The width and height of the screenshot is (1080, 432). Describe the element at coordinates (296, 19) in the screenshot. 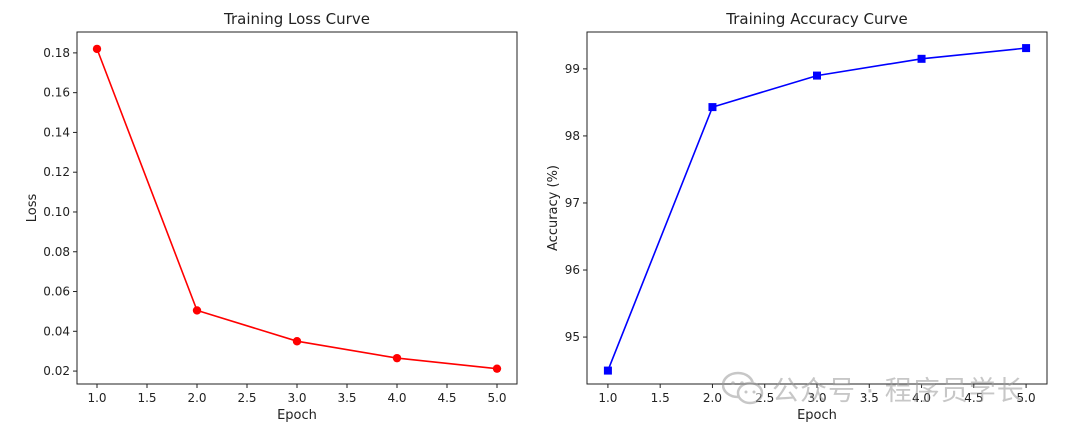

I see `chart-title: Training Loss Curve` at that location.